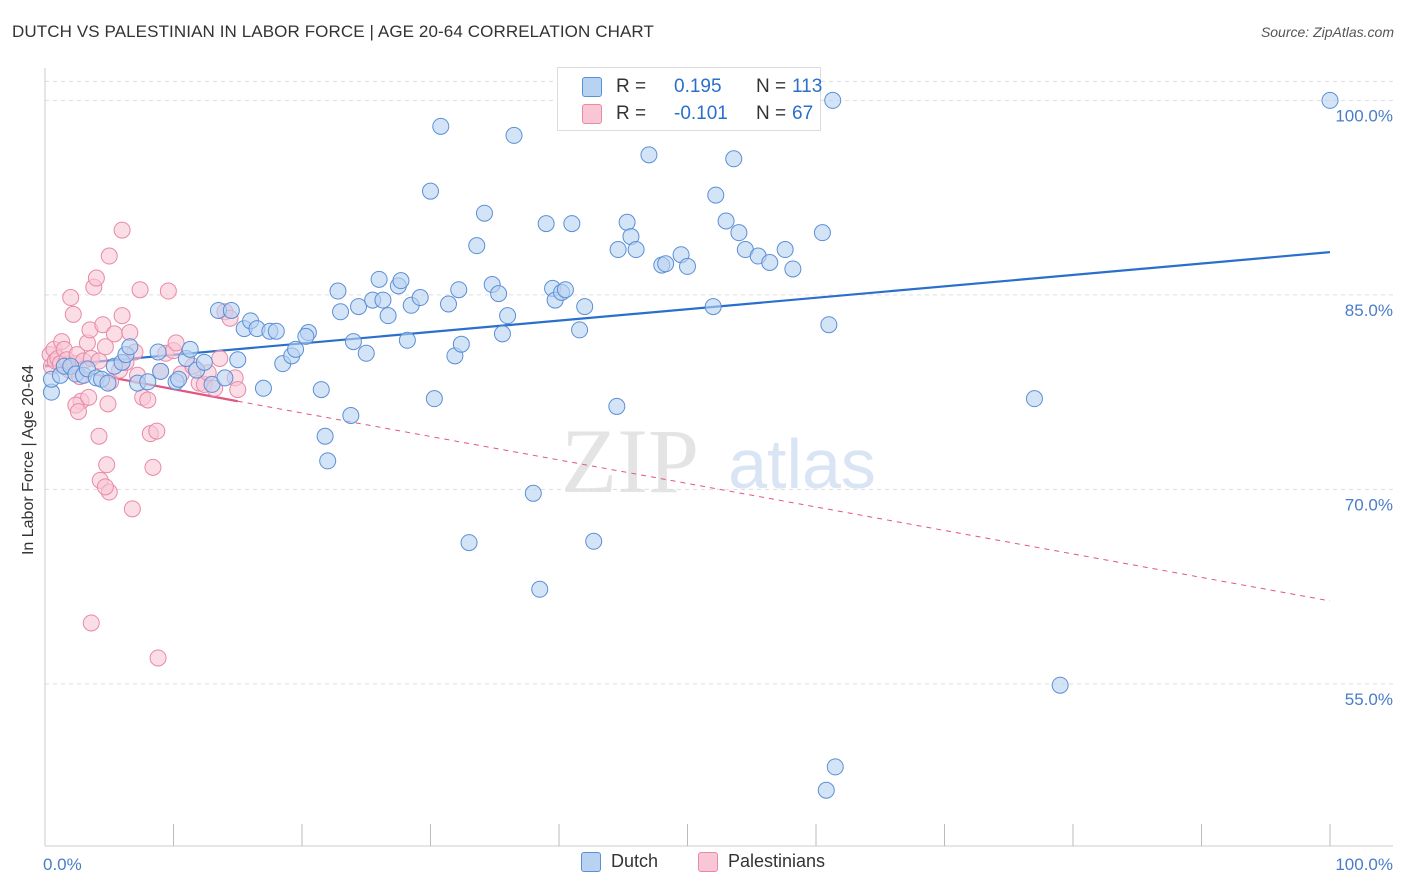  I want to click on x-tick-label: 0.0%, so click(62, 864).